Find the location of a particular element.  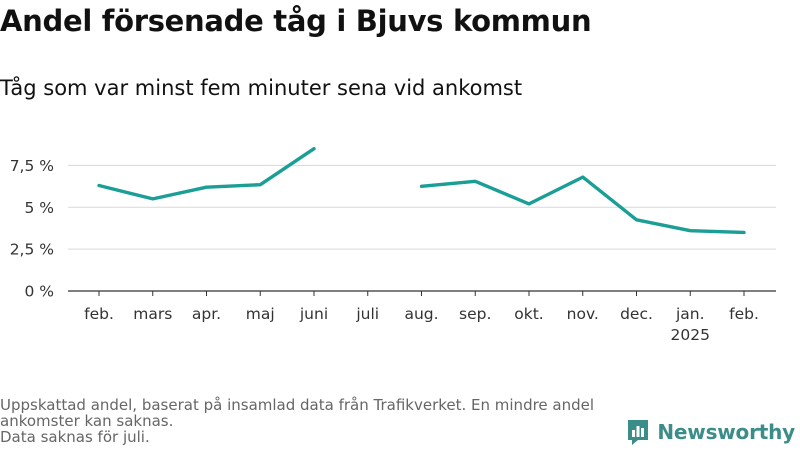

x-tick-label: sep. is located at coordinates (475, 314).